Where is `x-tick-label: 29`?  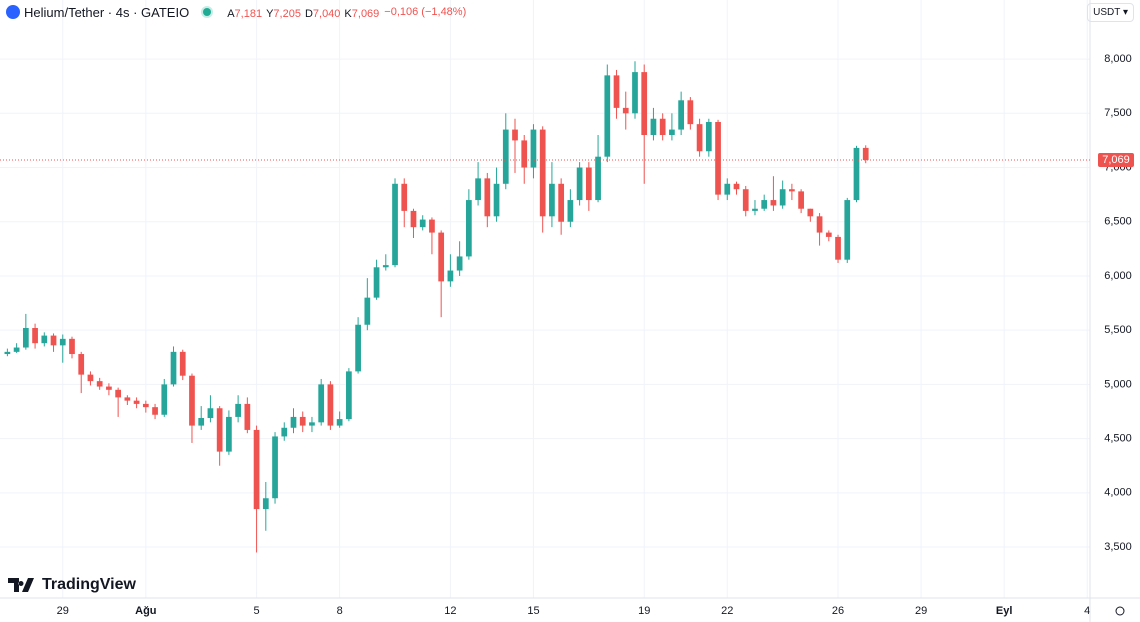 x-tick-label: 29 is located at coordinates (921, 611).